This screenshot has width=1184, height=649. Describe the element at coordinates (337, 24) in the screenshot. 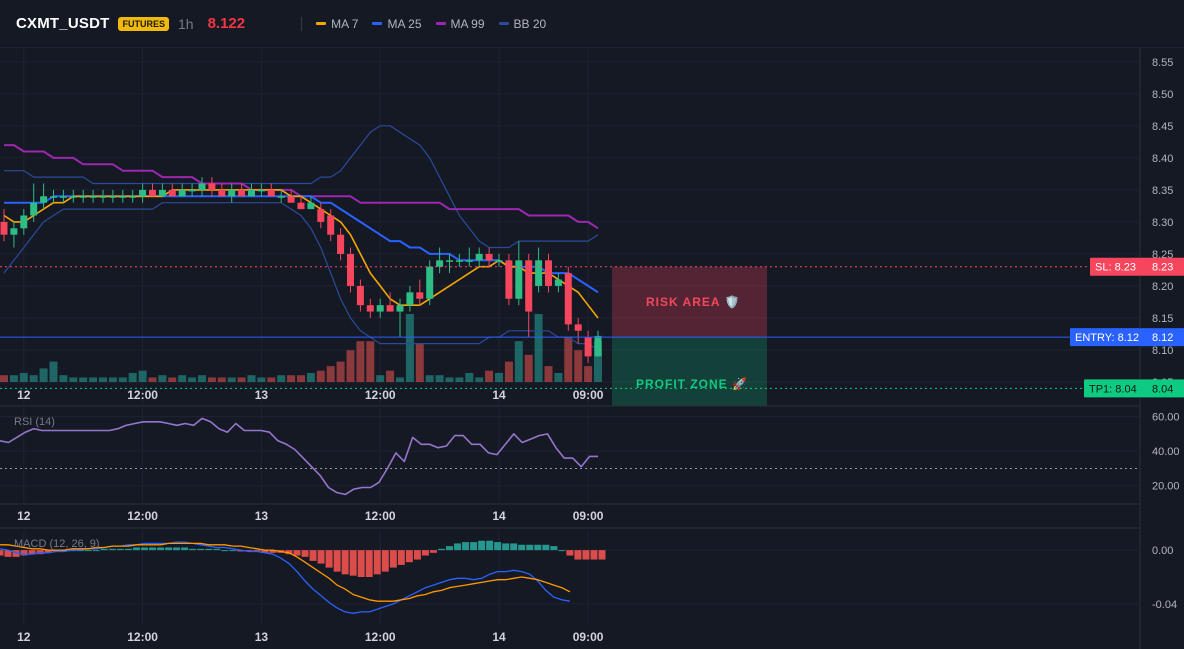

I see `legend-ma7: MA 7` at that location.